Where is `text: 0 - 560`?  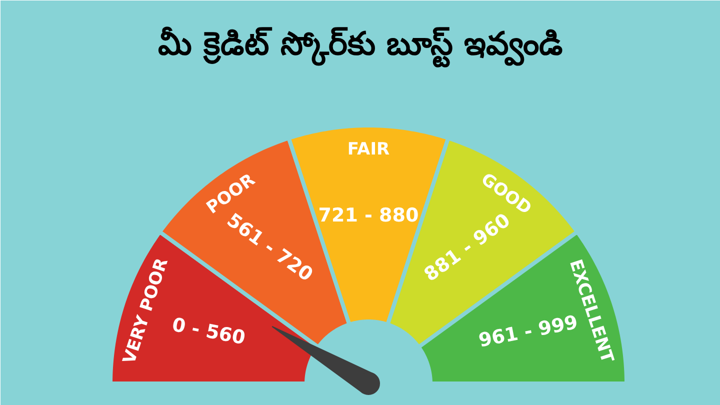
text: 0 - 560 is located at coordinates (209, 332).